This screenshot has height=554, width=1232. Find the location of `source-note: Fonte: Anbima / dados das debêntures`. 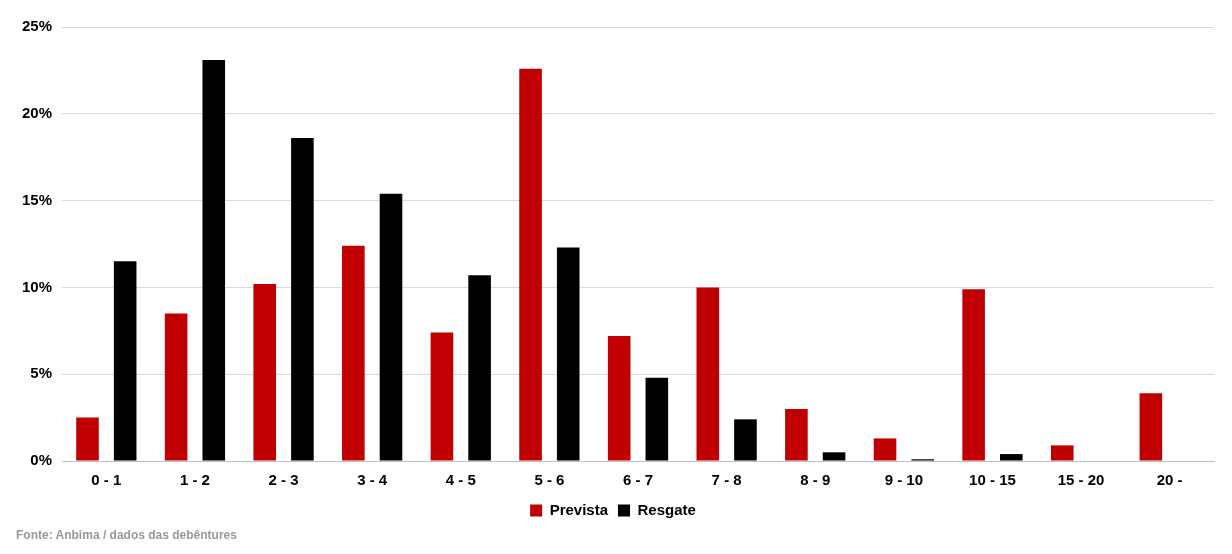

source-note: Fonte: Anbima / dados das debêntures is located at coordinates (126, 535).